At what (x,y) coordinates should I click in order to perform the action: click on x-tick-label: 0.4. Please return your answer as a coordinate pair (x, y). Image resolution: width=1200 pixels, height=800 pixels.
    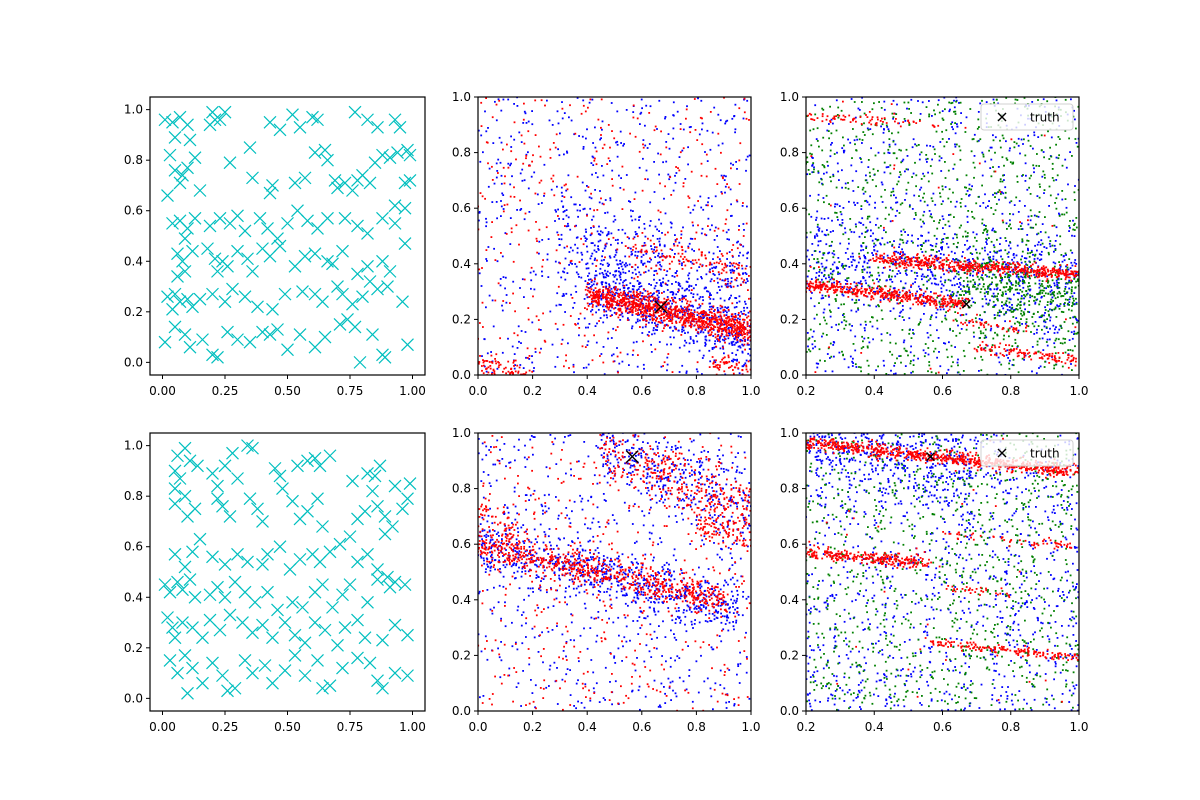
    Looking at the image, I should click on (587, 391).